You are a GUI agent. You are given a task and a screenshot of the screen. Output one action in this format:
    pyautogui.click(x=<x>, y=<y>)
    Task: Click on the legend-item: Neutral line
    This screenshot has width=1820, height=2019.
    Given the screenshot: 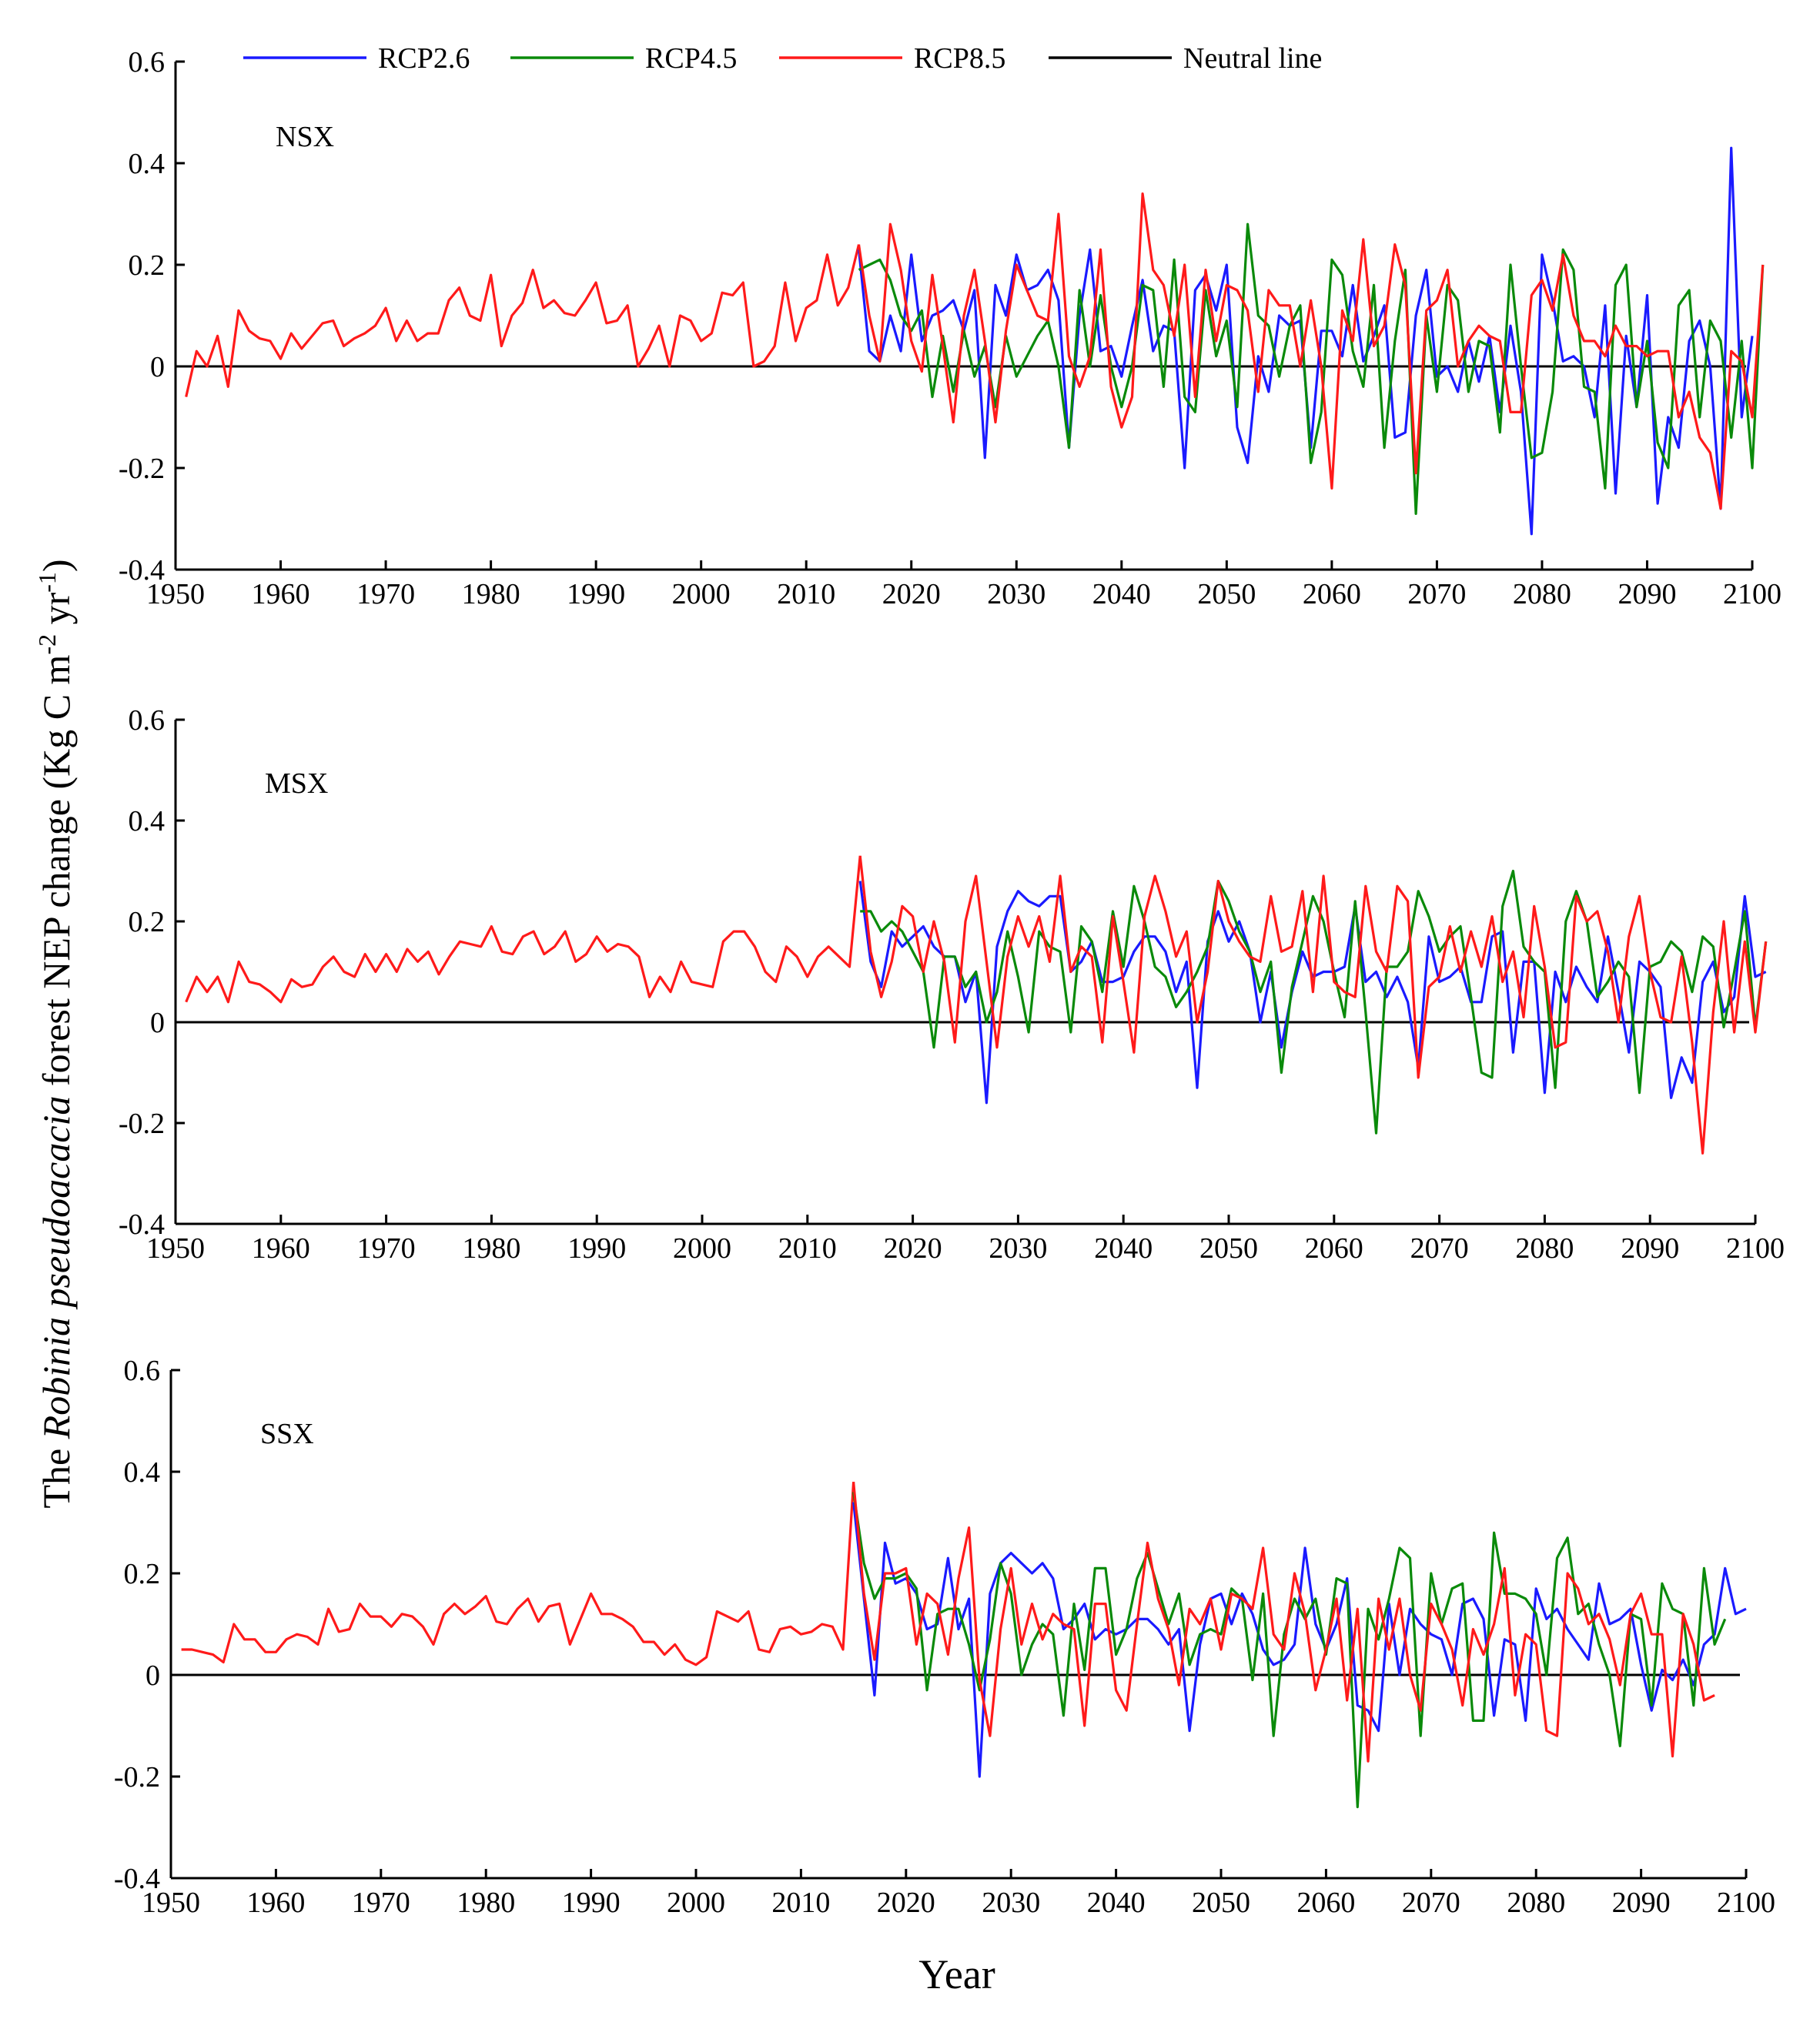 What is the action you would take?
    pyautogui.click(x=1185, y=59)
    